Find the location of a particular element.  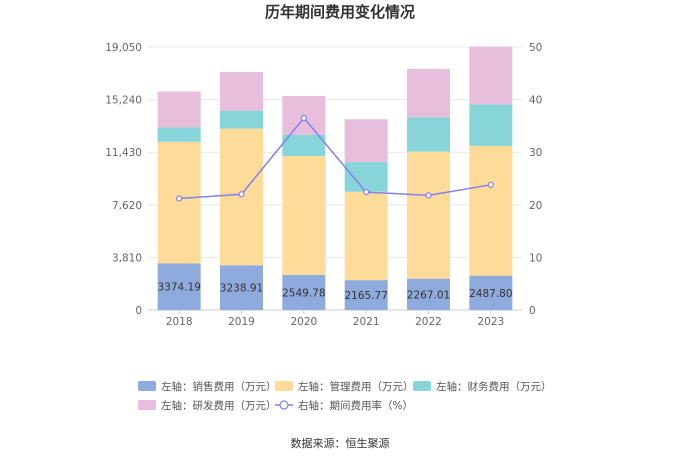

legend-label: 左轴：研发费用（万元） is located at coordinates (219, 405).